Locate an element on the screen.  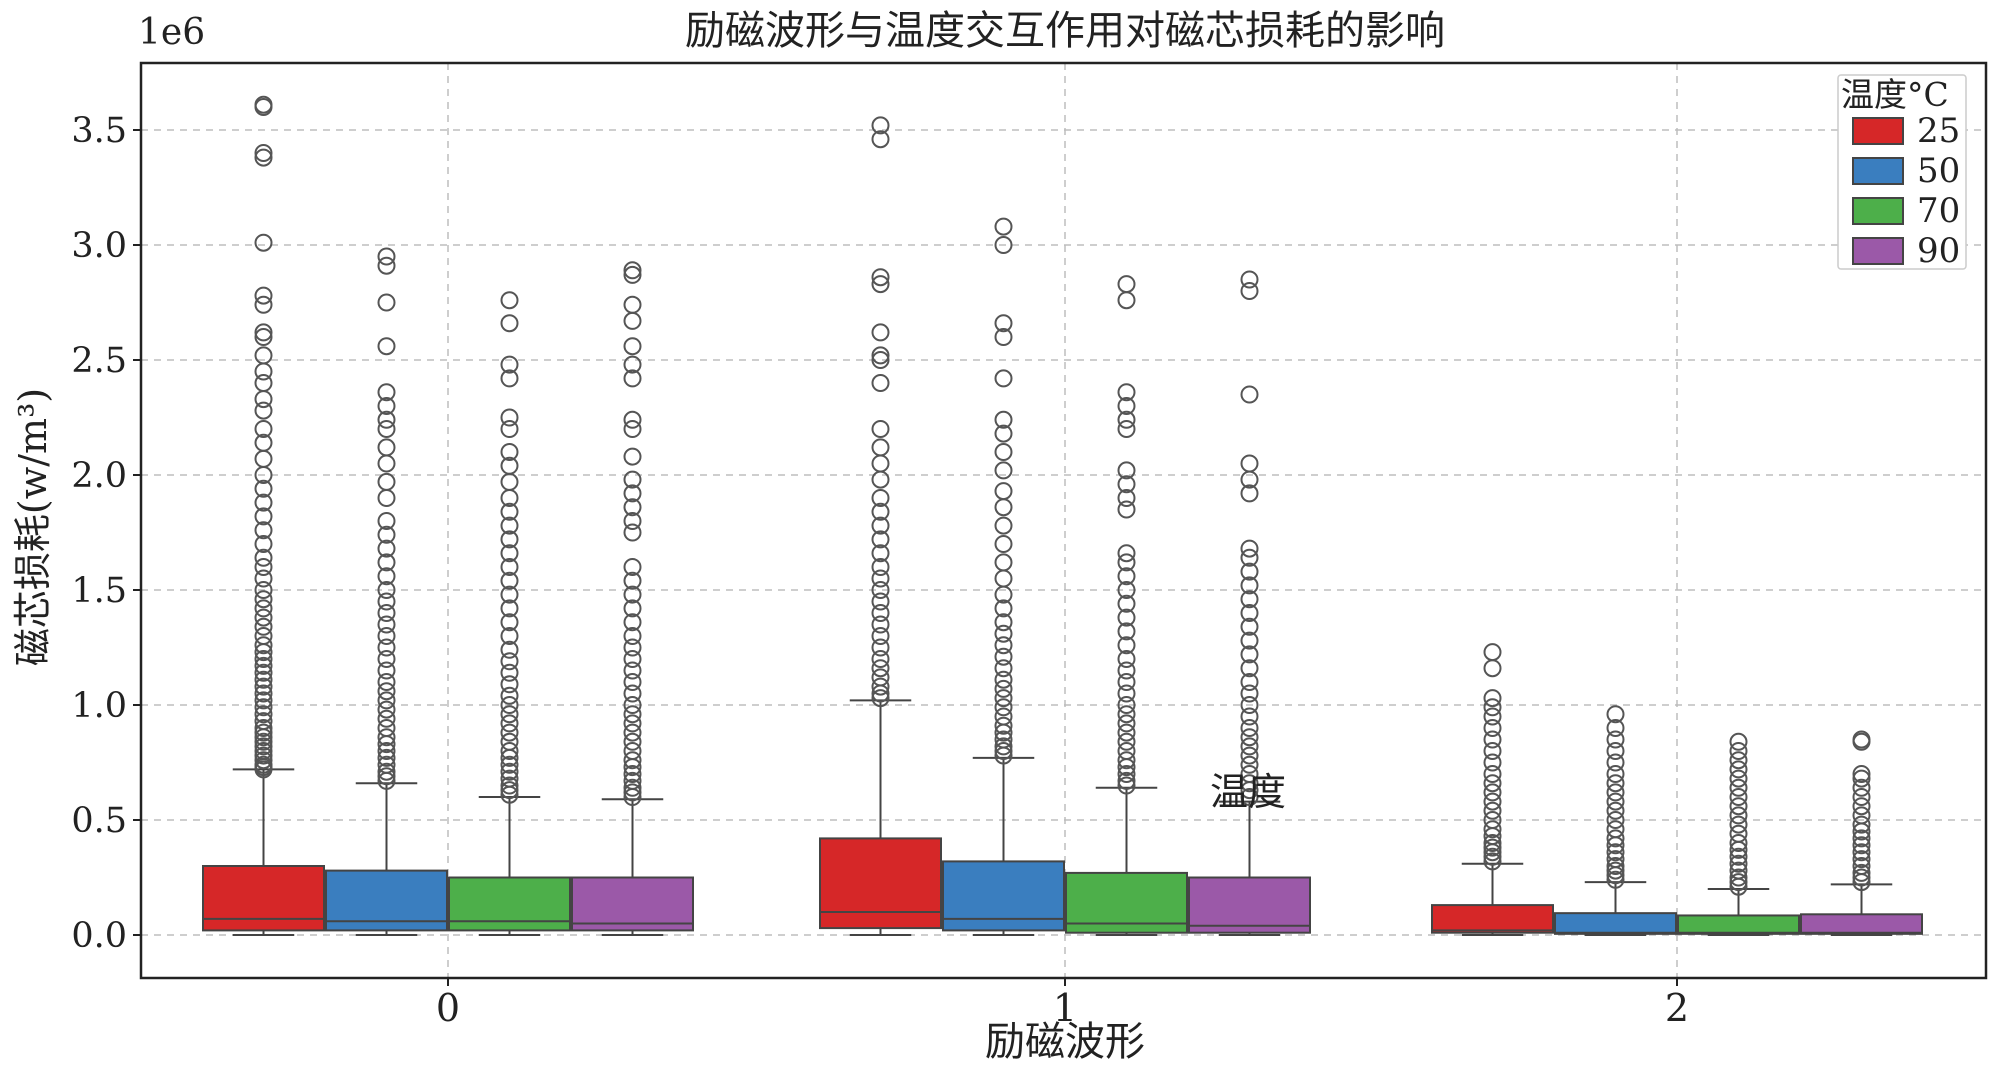
stray-annotation: 温度 is located at coordinates (1248, 792).